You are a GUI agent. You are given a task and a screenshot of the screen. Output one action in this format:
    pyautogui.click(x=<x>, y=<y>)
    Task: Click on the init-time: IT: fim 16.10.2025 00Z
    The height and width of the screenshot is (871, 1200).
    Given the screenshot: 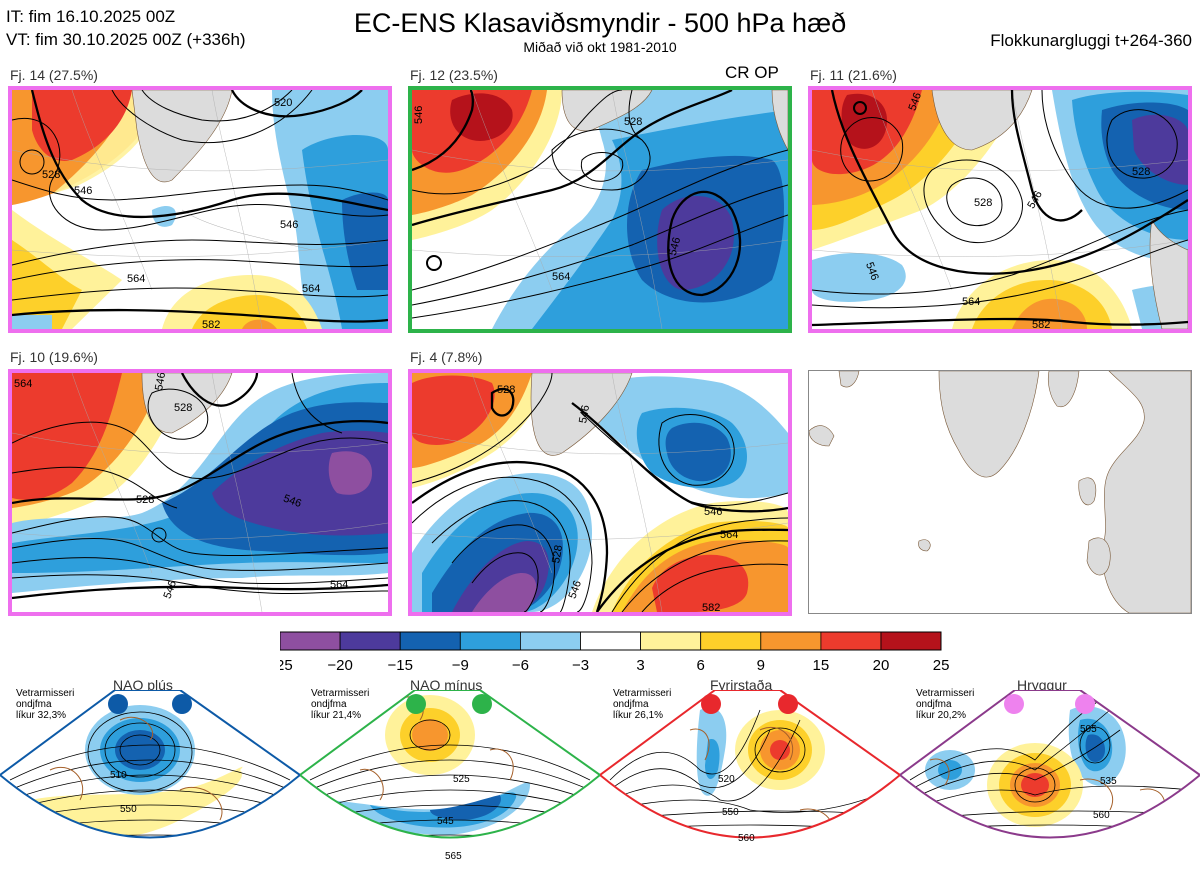 What is the action you would take?
    pyautogui.click(x=91, y=16)
    